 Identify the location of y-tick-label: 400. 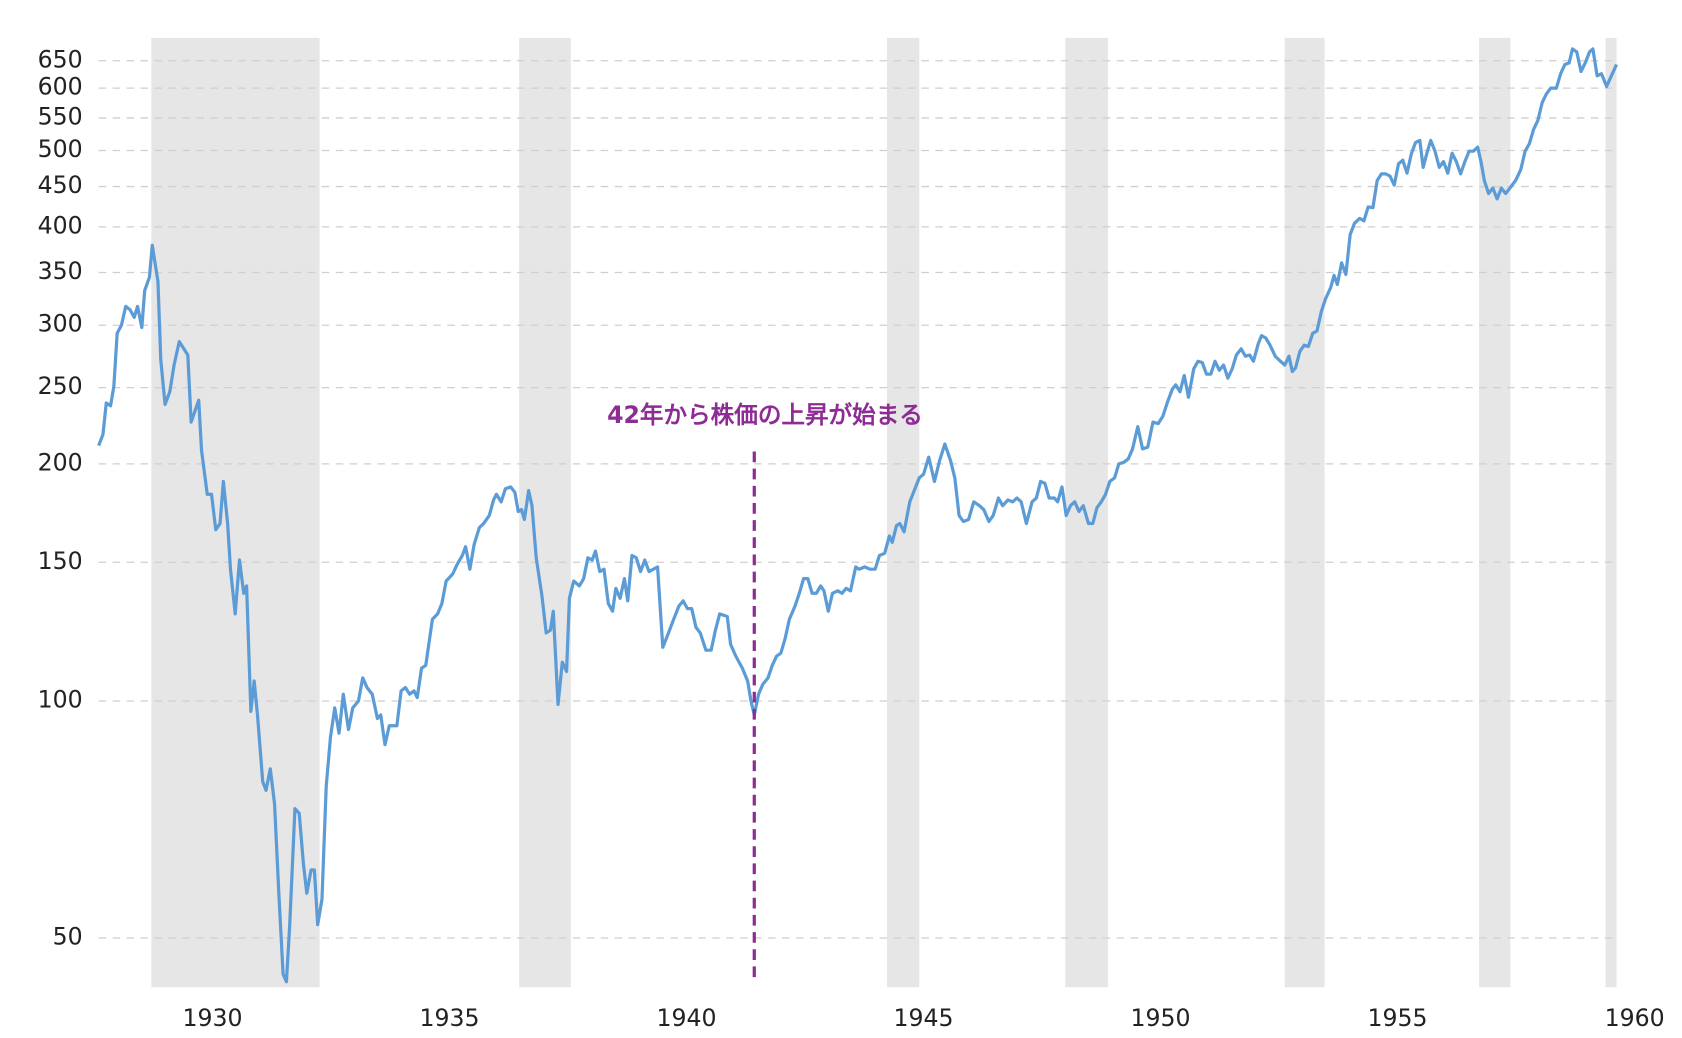
(60, 225).